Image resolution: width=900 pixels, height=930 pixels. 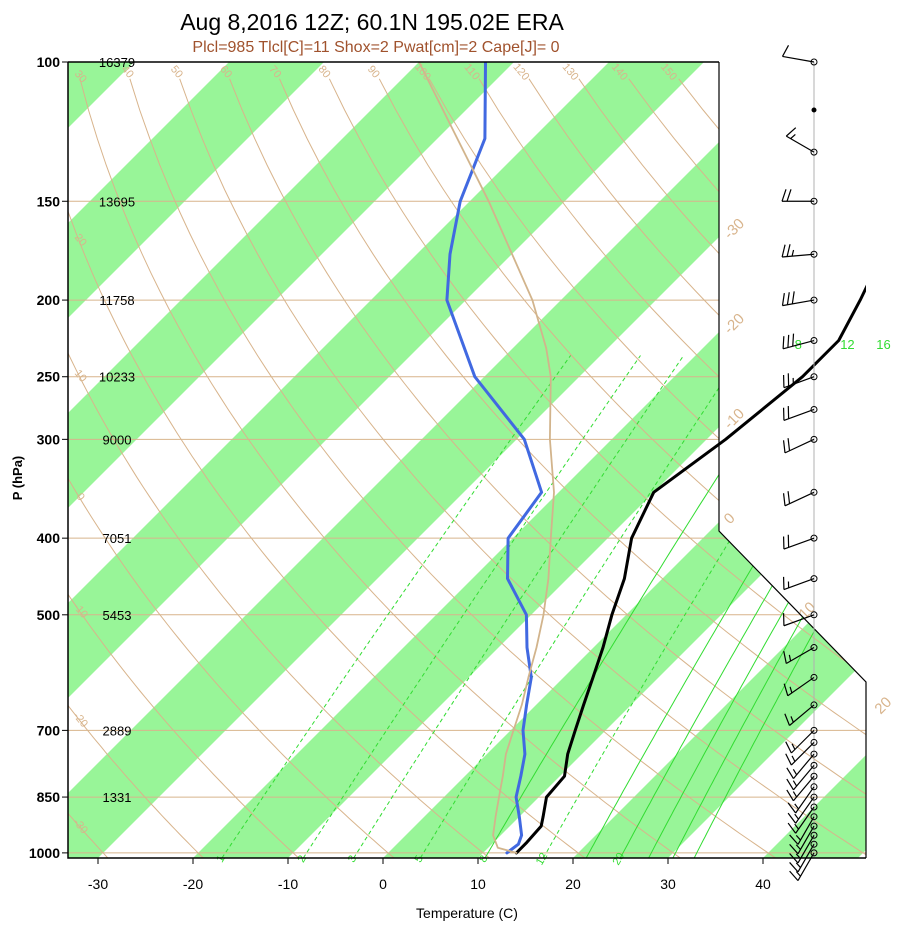 What do you see at coordinates (418, 858) in the screenshot?
I see `mixing-ratio-bottom-label: 5` at bounding box center [418, 858].